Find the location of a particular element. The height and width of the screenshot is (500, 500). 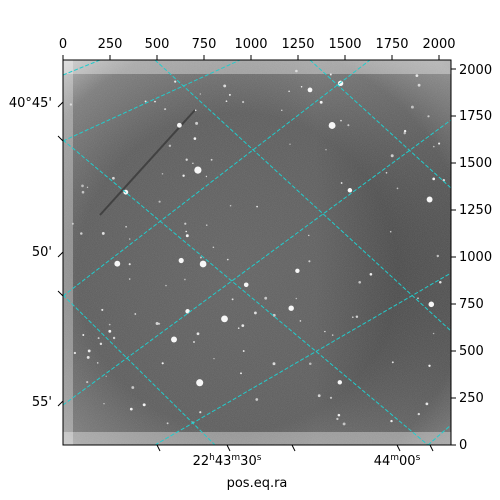

right-tick-label: 500 is located at coordinates (471, 351).